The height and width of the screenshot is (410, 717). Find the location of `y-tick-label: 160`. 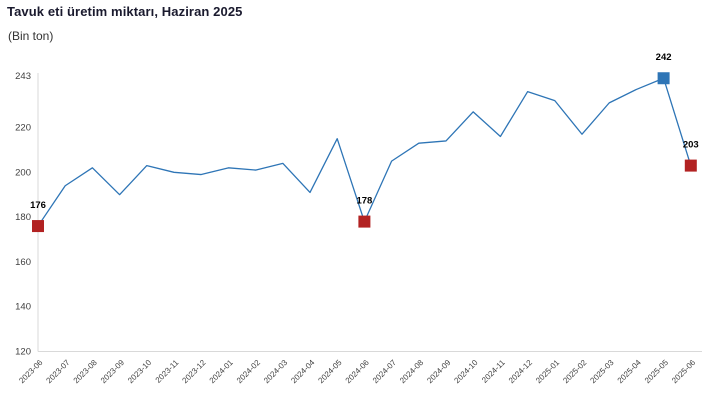

y-tick-label: 160 is located at coordinates (23, 262).